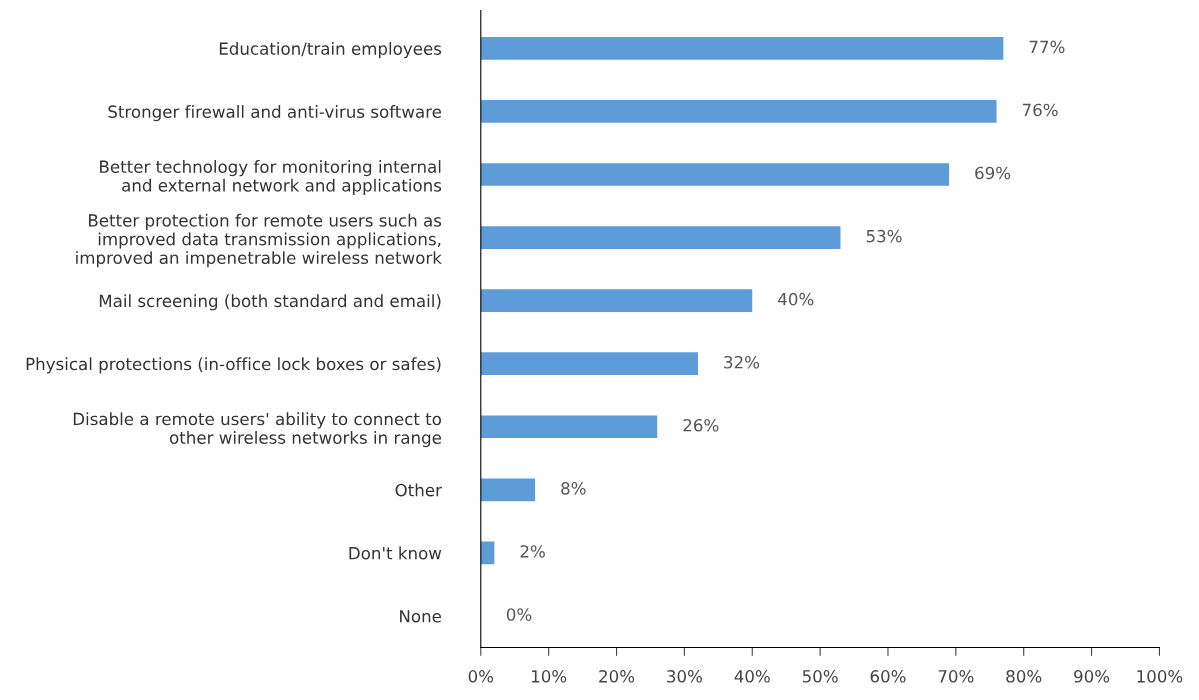 This screenshot has height=700, width=1199. Describe the element at coordinates (820, 676) in the screenshot. I see `x-tick-label: 50%` at that location.